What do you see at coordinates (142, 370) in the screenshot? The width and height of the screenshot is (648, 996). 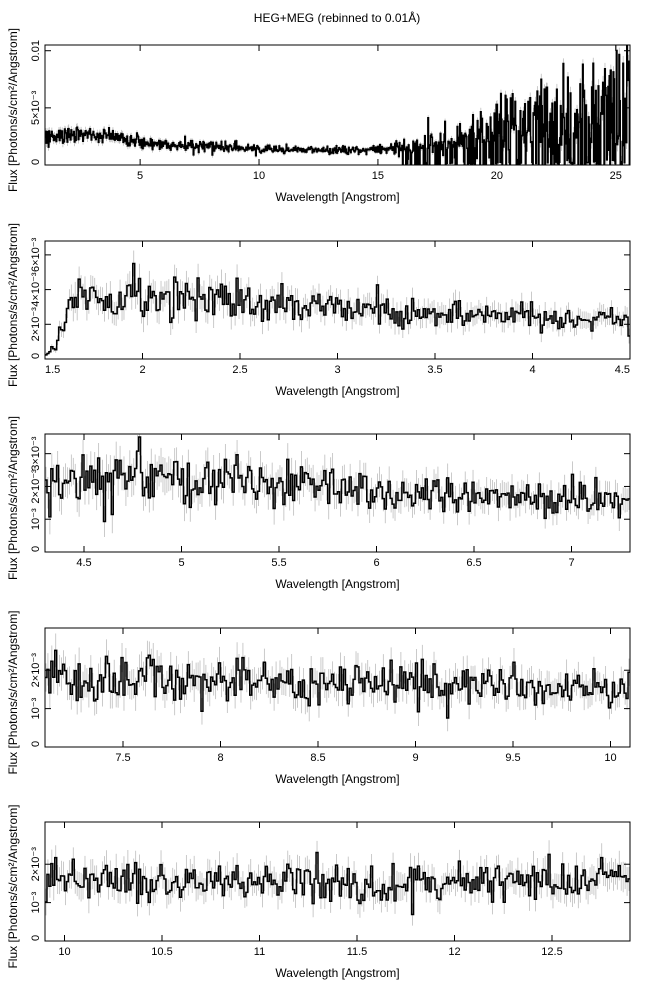 I see `x-tick-label: 2` at bounding box center [142, 370].